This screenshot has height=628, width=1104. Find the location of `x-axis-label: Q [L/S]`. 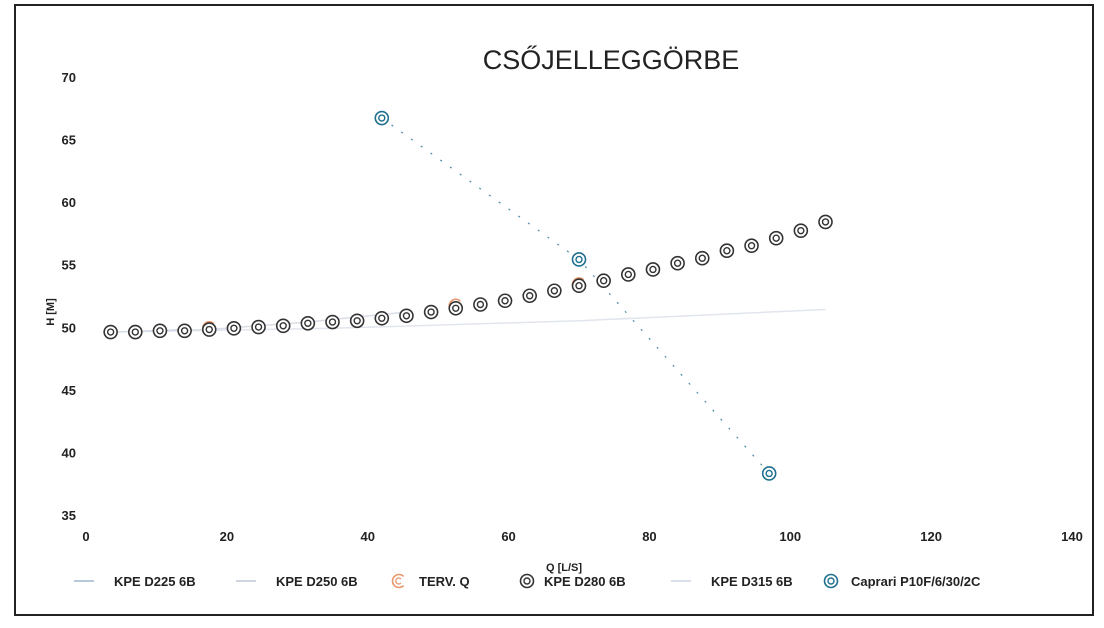

x-axis-label: Q [L/S] is located at coordinates (564, 568).